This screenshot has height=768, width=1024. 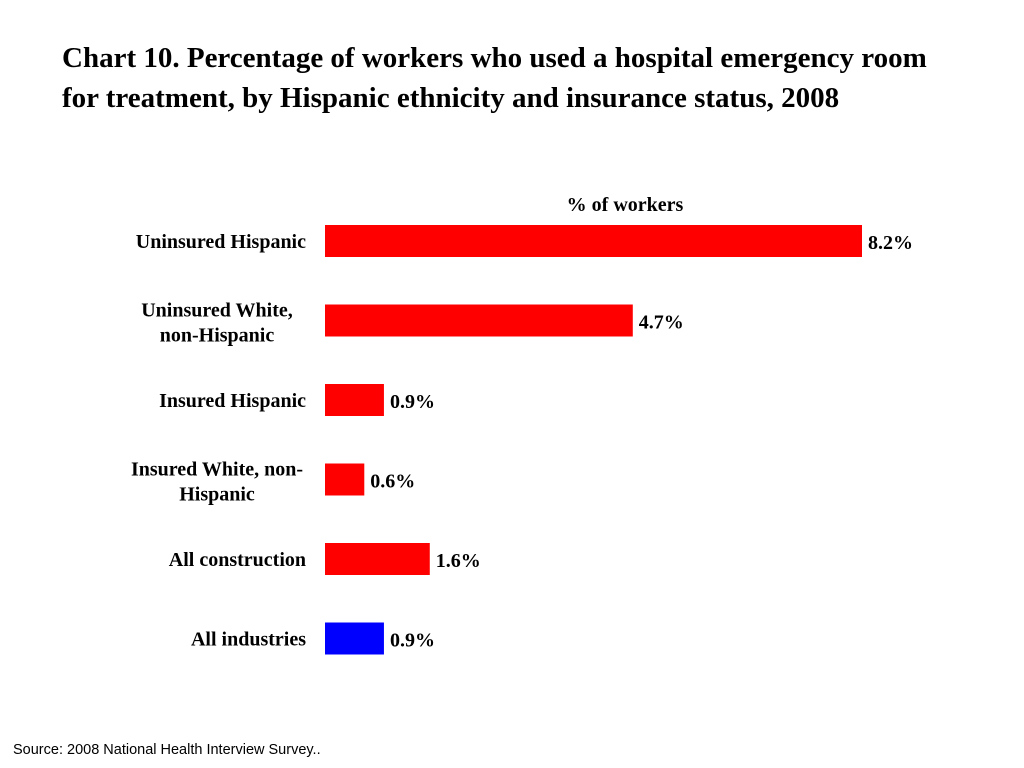 I want to click on value-label-0: 8.2%, so click(x=890, y=243).